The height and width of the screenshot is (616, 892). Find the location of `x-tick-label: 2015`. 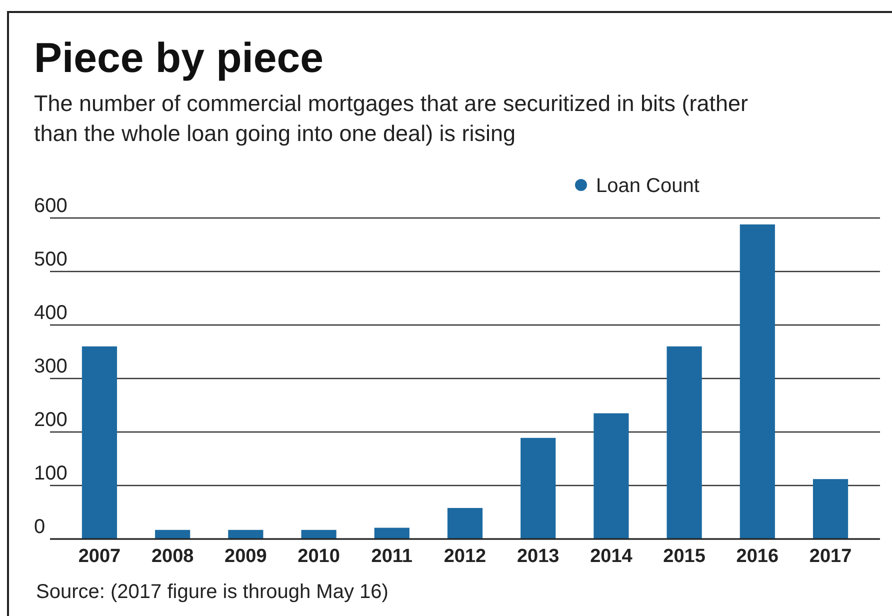

x-tick-label: 2015 is located at coordinates (684, 556).